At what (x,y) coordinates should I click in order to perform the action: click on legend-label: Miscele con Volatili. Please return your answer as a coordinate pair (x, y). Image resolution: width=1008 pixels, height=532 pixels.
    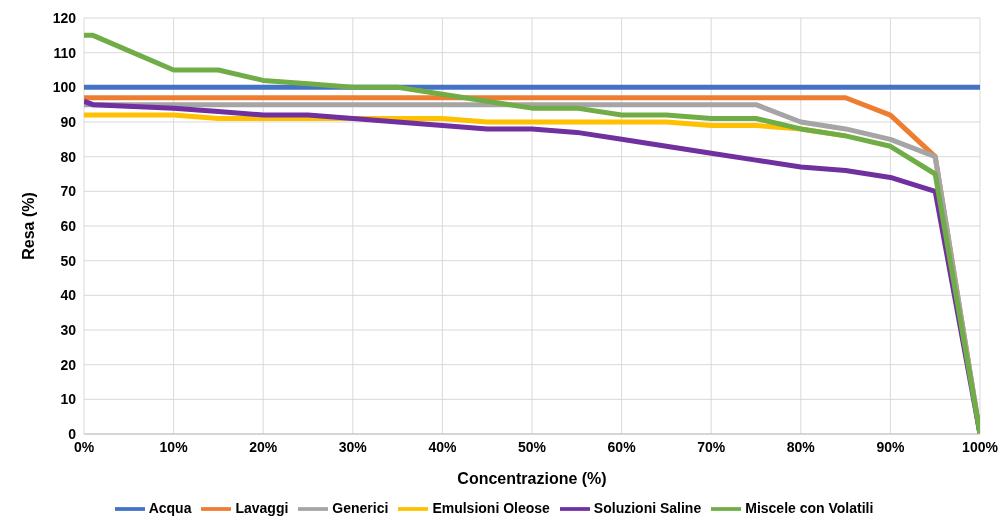
    Looking at the image, I should click on (809, 507).